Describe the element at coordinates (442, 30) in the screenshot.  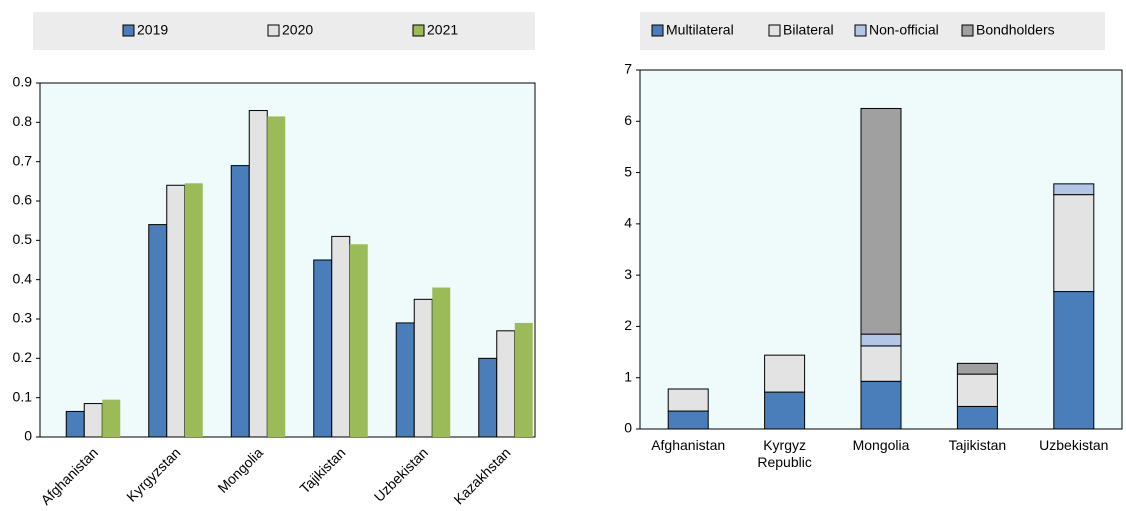
I see `legend-label: 2021` at that location.